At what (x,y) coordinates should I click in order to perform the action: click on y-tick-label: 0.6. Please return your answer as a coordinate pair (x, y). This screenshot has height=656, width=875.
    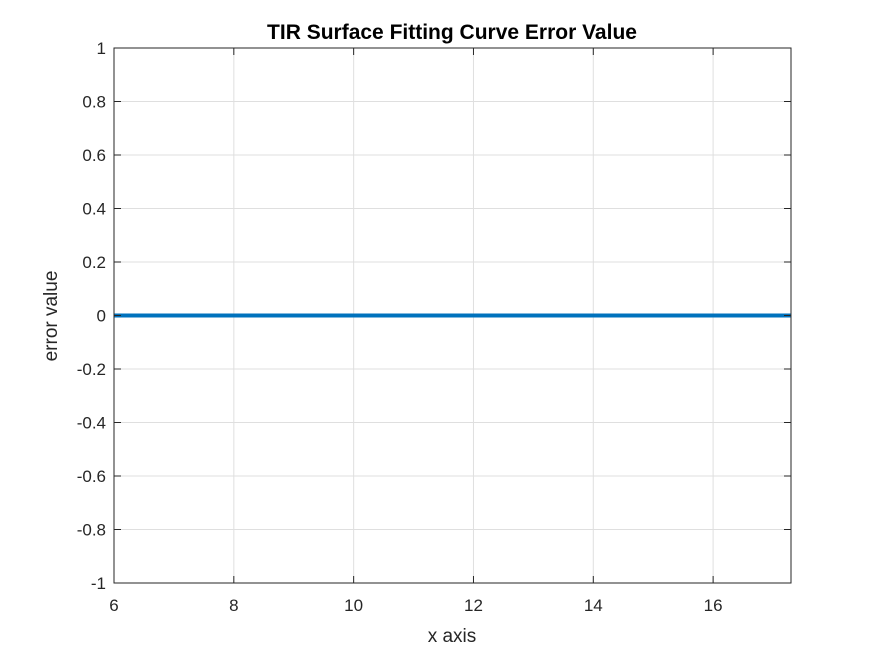
    Looking at the image, I should click on (94, 155).